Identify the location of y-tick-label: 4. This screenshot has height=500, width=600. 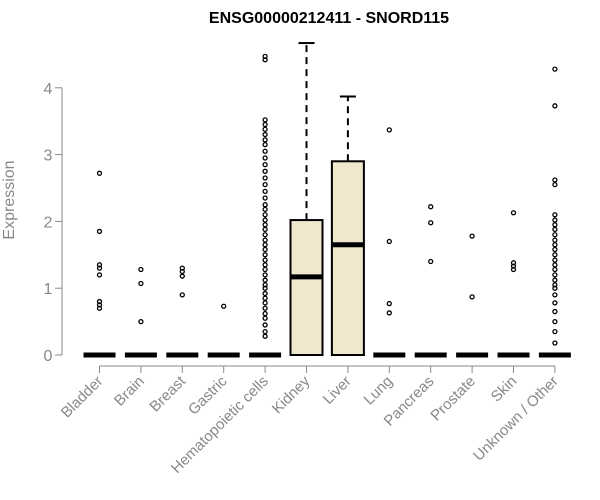
(48, 89).